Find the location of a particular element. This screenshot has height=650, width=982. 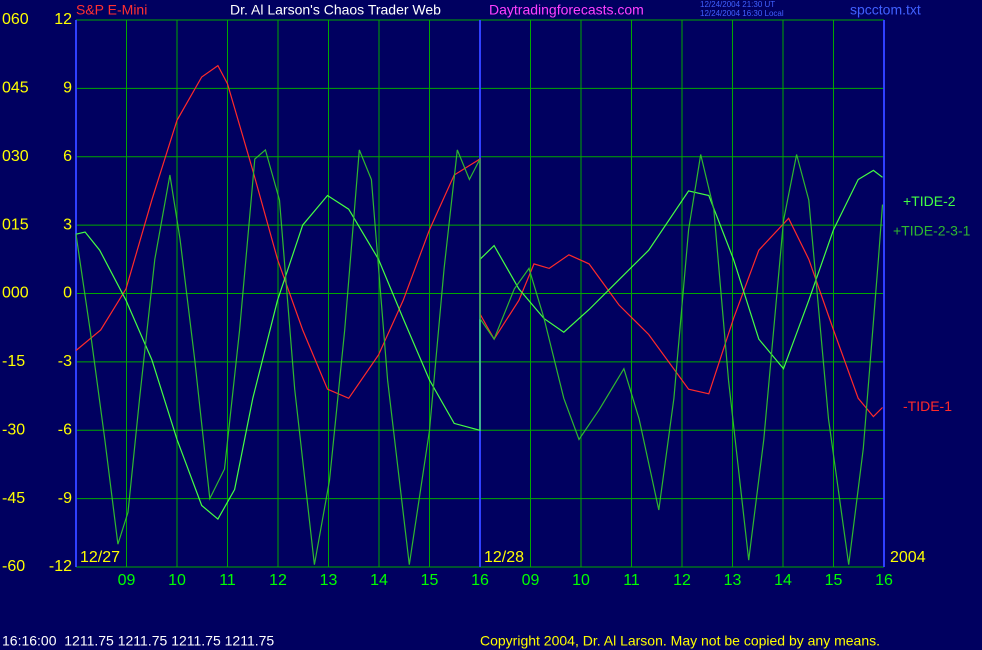

file-name: spcctom.txt is located at coordinates (885, 10).